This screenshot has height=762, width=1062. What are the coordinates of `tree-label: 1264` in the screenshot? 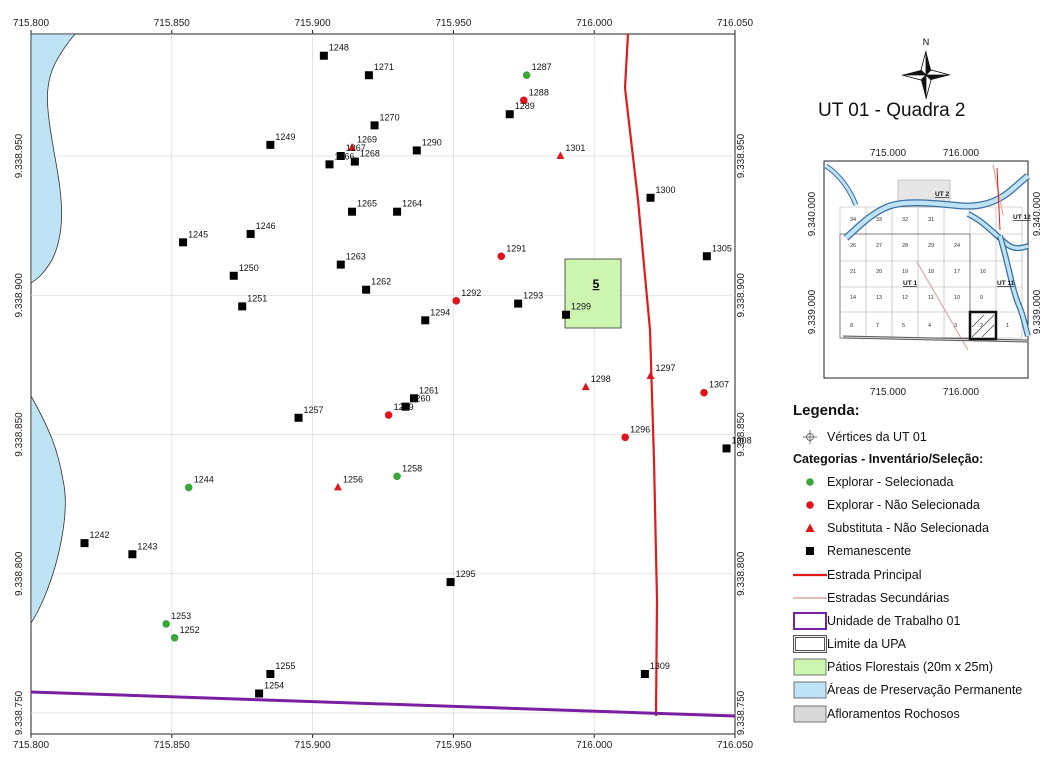 It's located at (412, 204).